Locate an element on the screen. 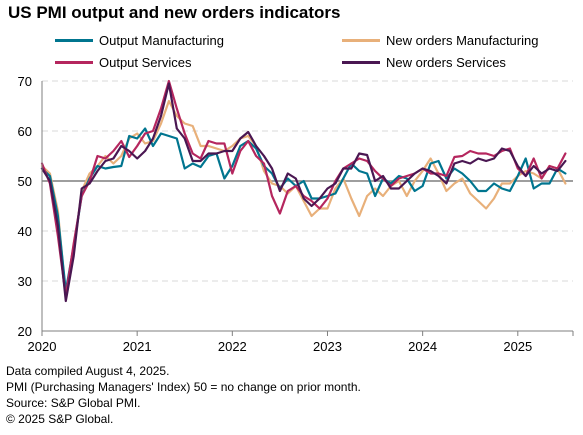 Image resolution: width=583 pixels, height=435 pixels. note-data-compiled: Data compiled August 4, 2025. is located at coordinates (88, 371).